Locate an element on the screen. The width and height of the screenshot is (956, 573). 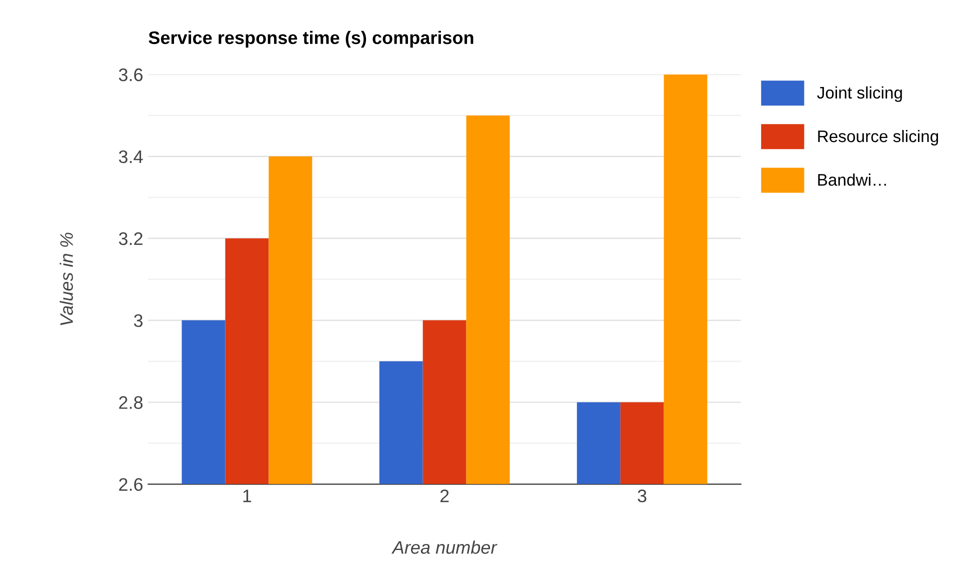
x-tick-label: 2 is located at coordinates (444, 496).